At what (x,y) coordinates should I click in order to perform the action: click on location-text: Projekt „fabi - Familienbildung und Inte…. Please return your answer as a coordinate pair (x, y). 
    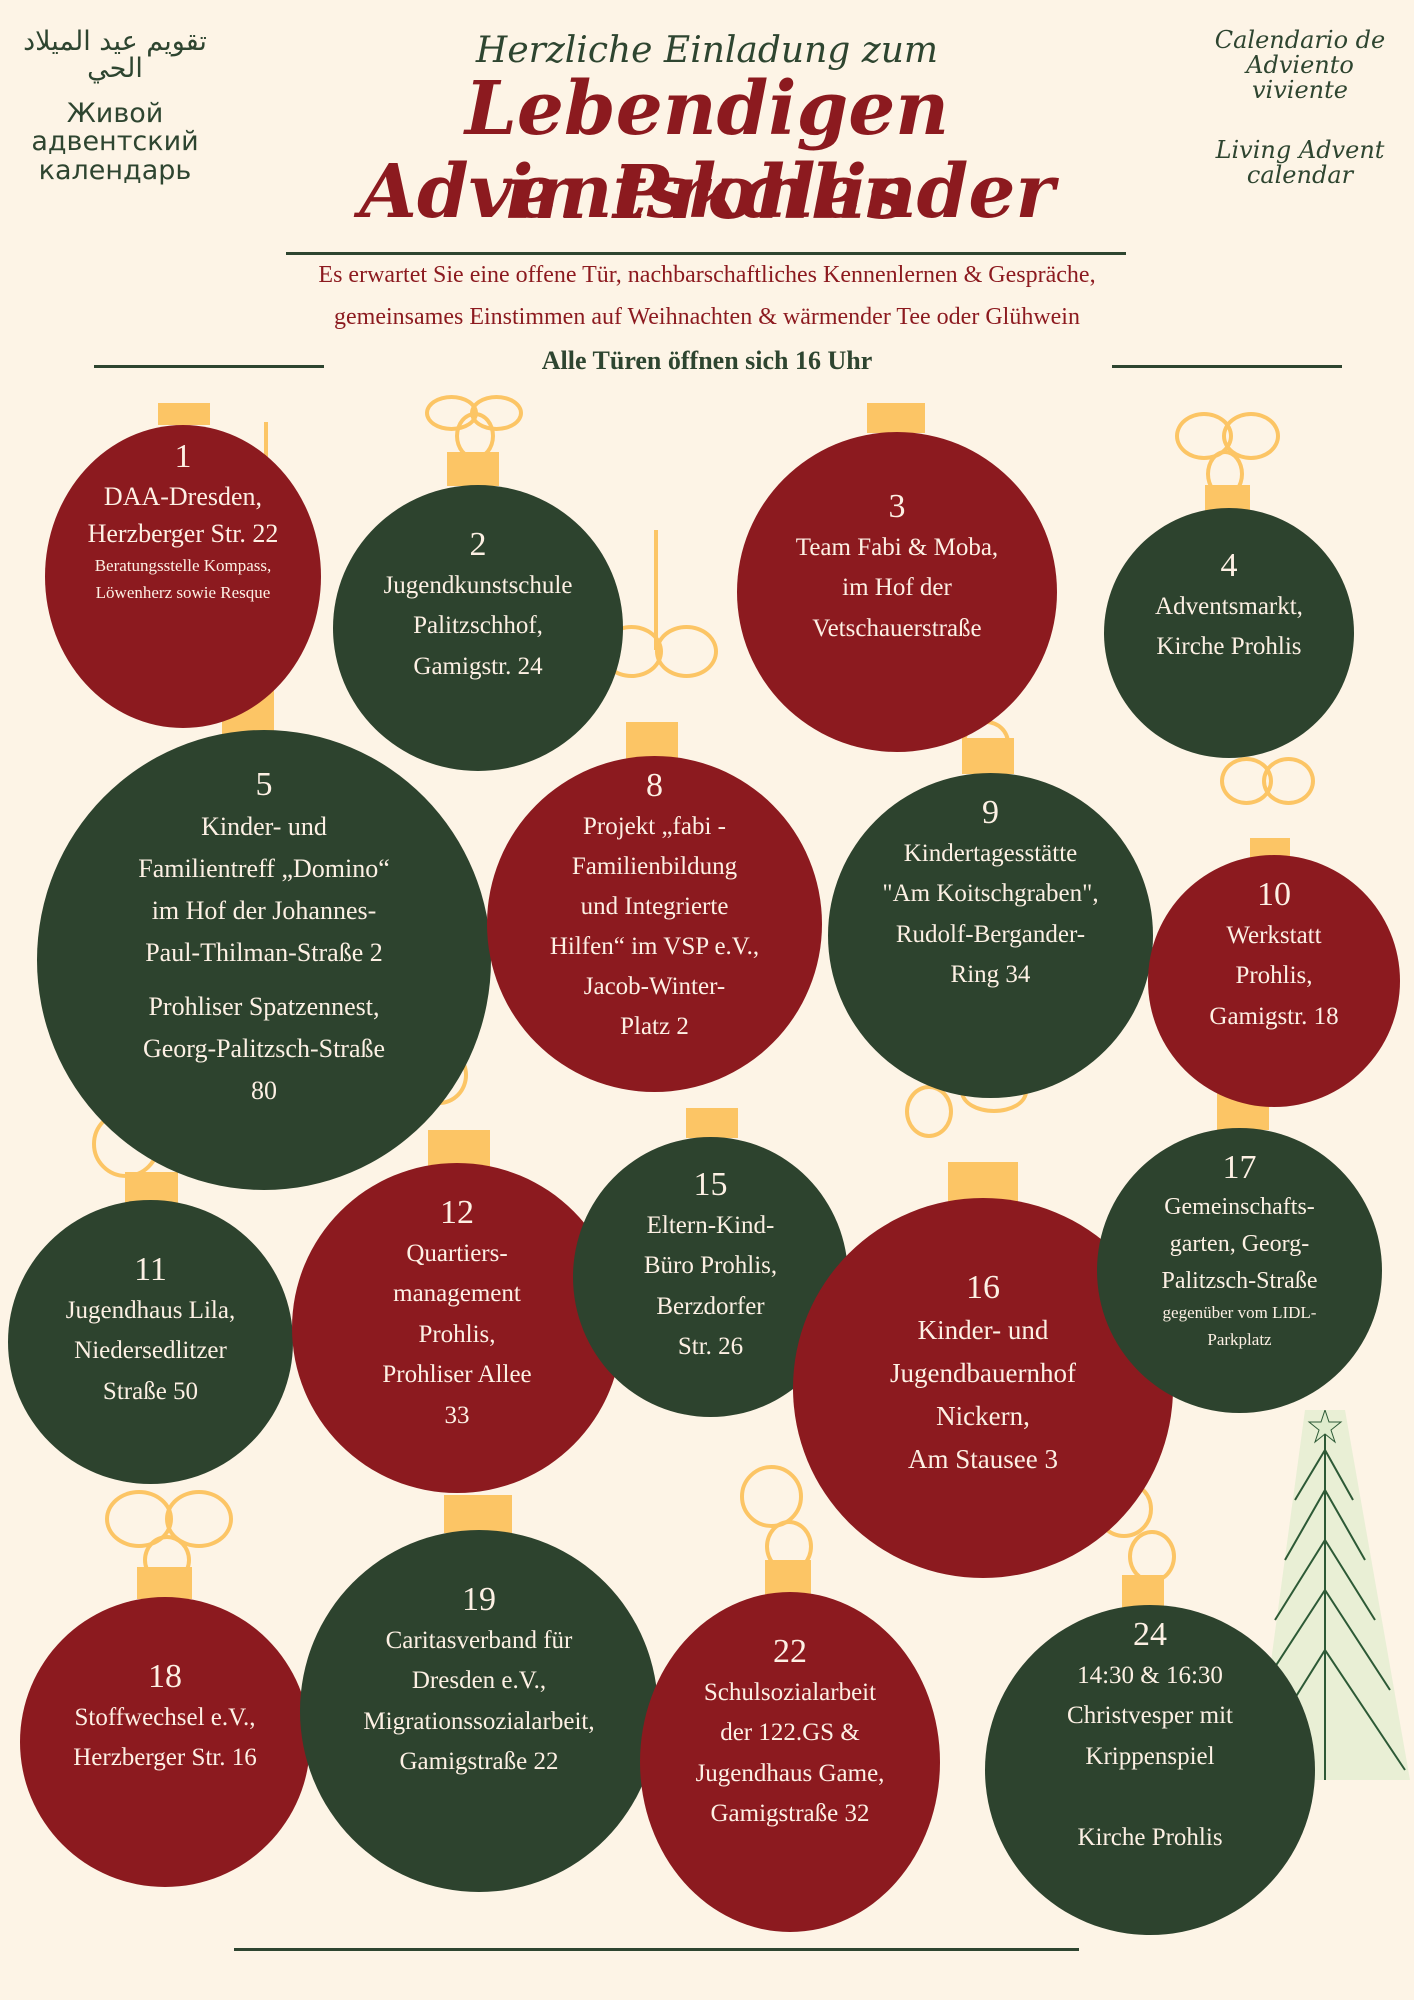
    Looking at the image, I should click on (654, 926).